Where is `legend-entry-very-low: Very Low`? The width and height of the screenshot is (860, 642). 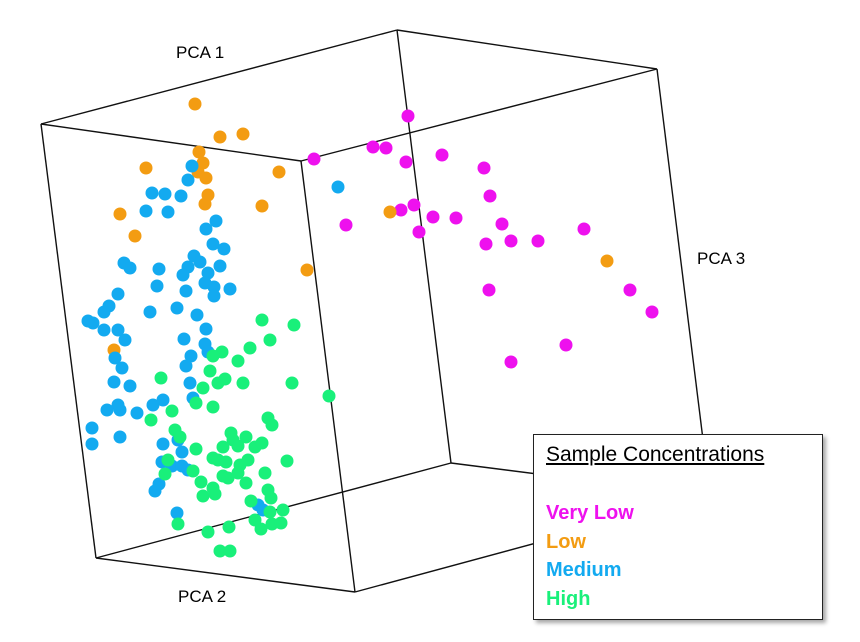
legend-entry-very-low: Very Low is located at coordinates (590, 513).